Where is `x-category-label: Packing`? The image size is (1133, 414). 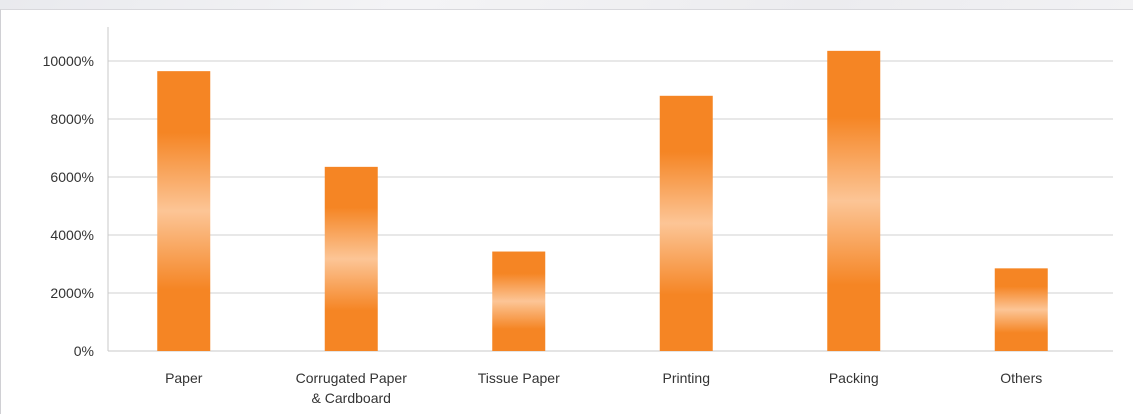 x-category-label: Packing is located at coordinates (854, 378).